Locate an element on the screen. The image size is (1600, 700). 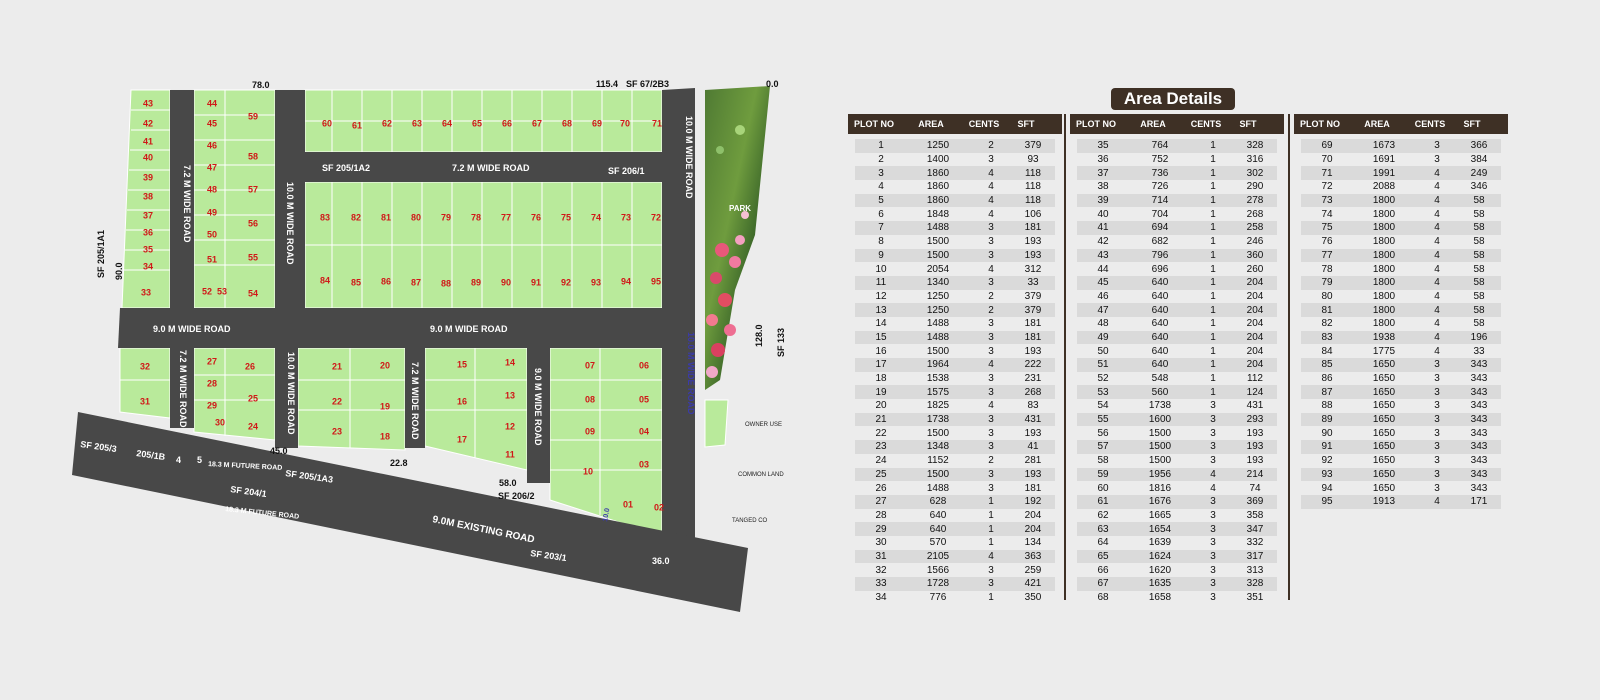
svg-text: 22 is located at coordinates (337, 401).